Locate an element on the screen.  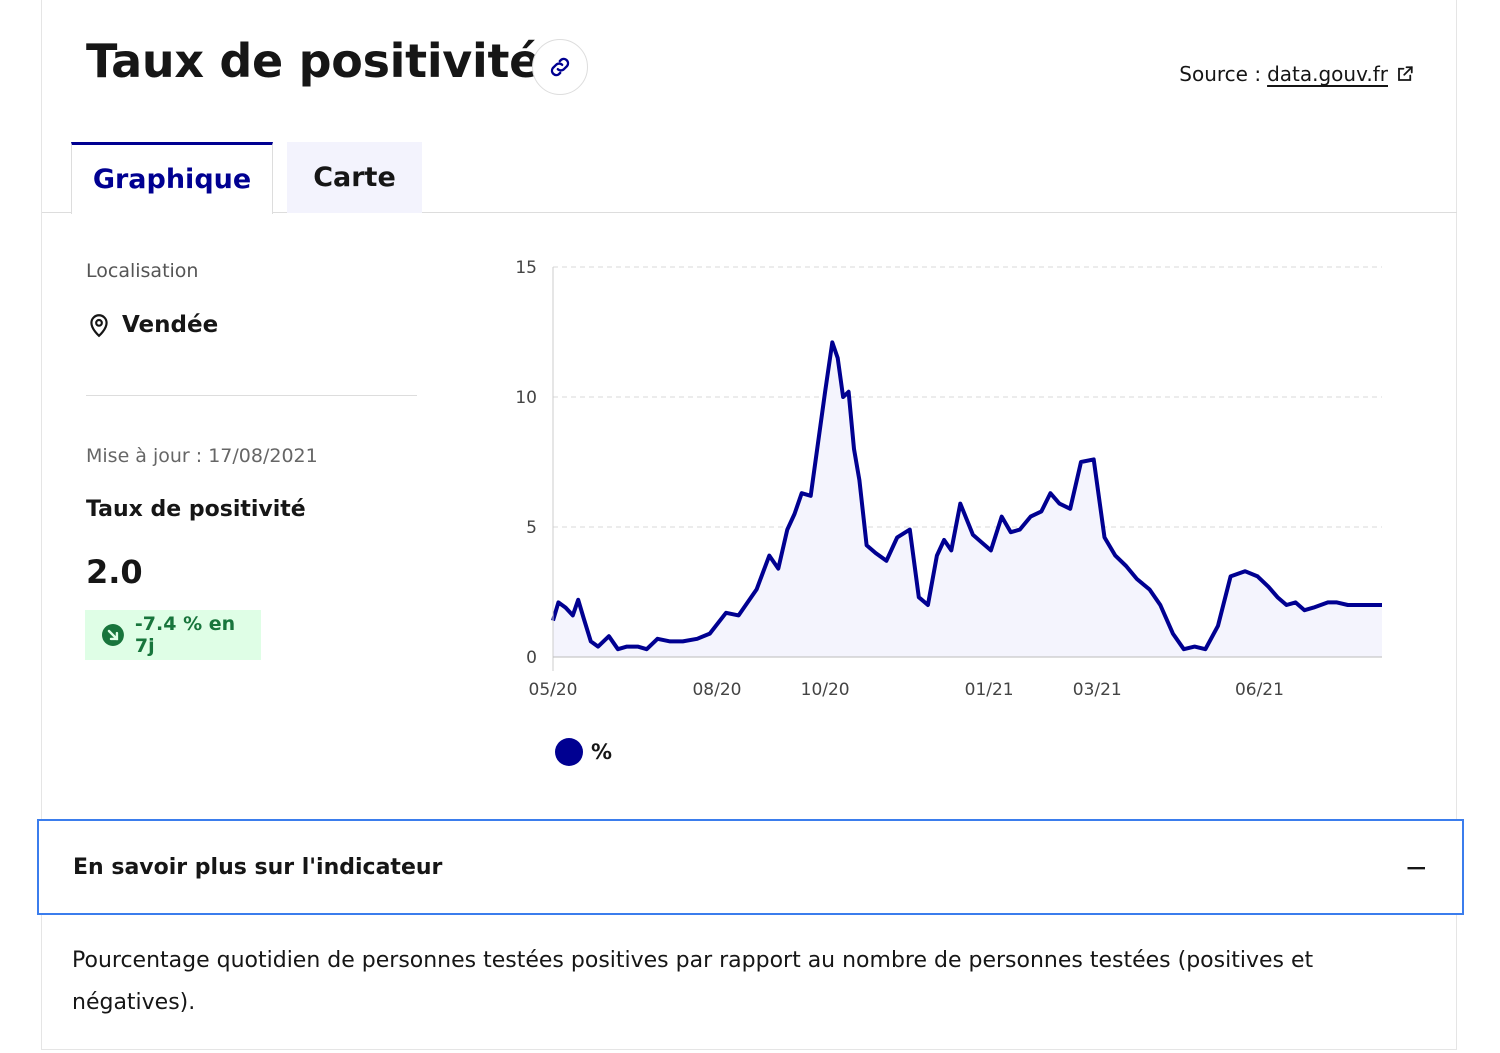
trend-badge: -7.4 % en 7j is located at coordinates (173, 635).